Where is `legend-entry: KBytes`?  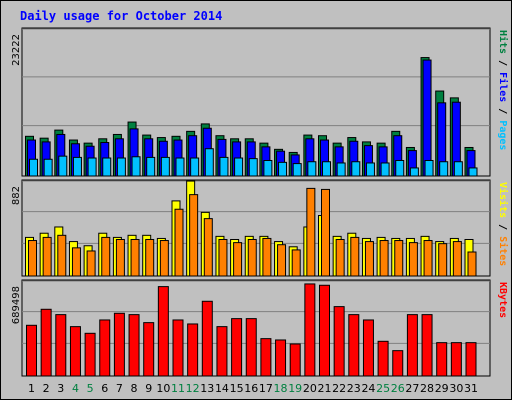 legend-entry: KBytes is located at coordinates (502, 300).